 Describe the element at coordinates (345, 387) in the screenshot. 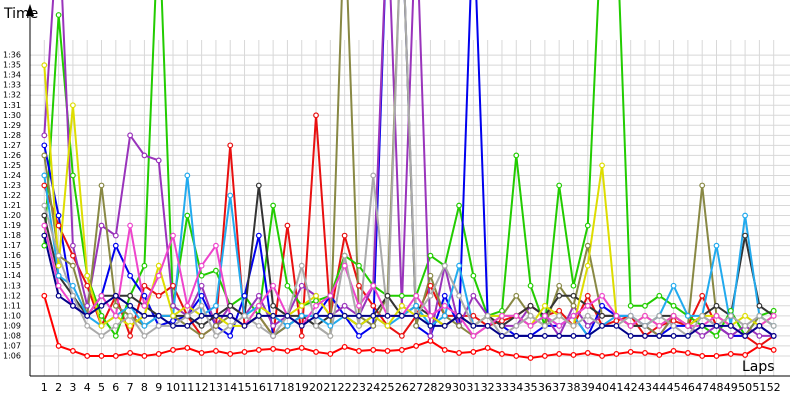

I see `x-tick-label: 22` at that location.